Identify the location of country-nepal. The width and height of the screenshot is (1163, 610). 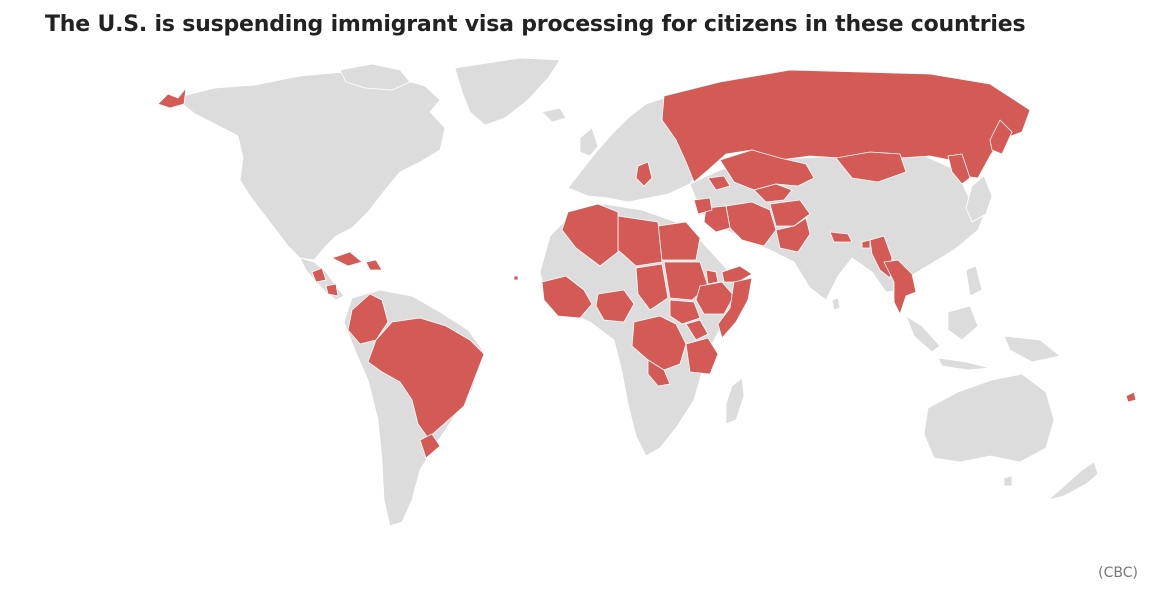
(841, 237).